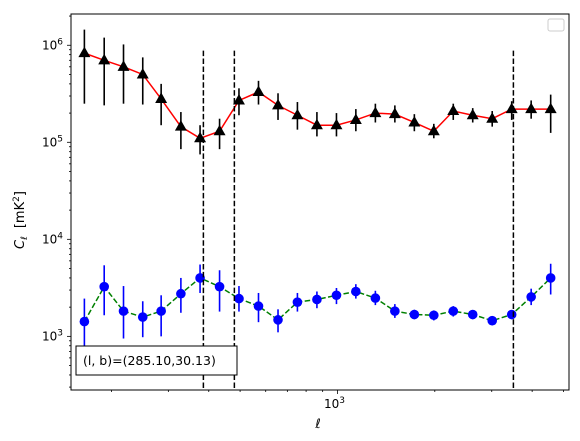 The width and height of the screenshot is (580, 441). I want to click on y-axis-label-unit-close: ], so click(20, 193).